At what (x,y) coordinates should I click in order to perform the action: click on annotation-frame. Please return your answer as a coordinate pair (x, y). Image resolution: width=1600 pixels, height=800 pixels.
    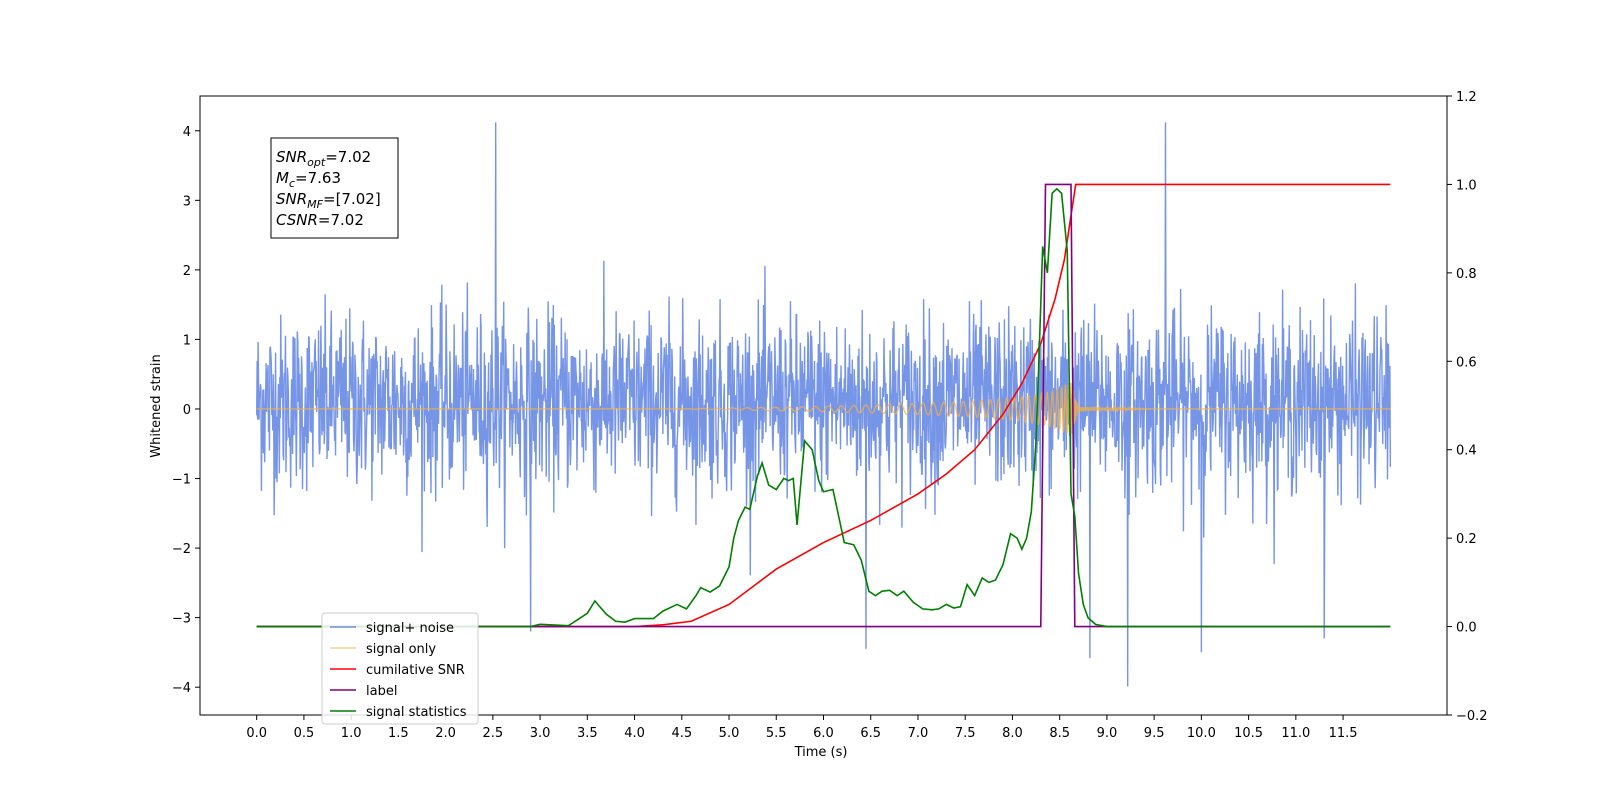
    Looking at the image, I should click on (334, 188).